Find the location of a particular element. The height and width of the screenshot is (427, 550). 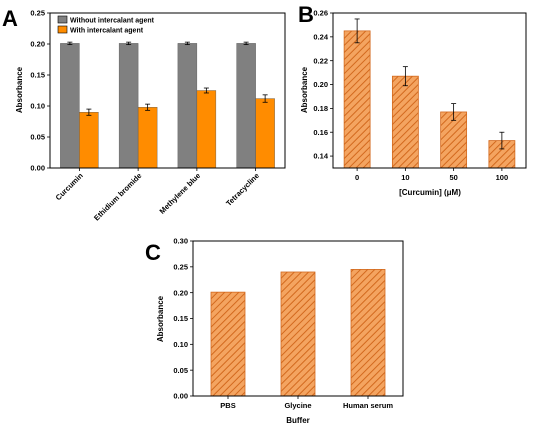

y-axis-label-b: Absorbance is located at coordinates (304, 89).